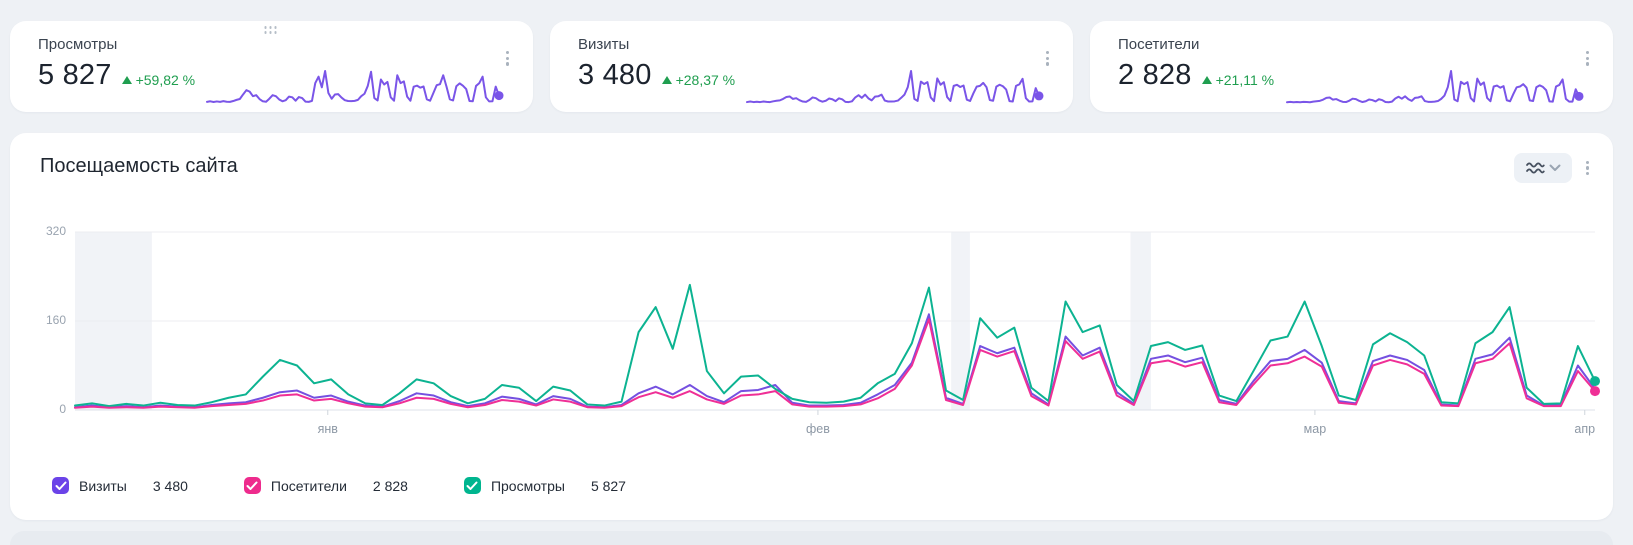 The height and width of the screenshot is (545, 1633). I want to click on kpi-delta: +59,82 %, so click(158, 80).